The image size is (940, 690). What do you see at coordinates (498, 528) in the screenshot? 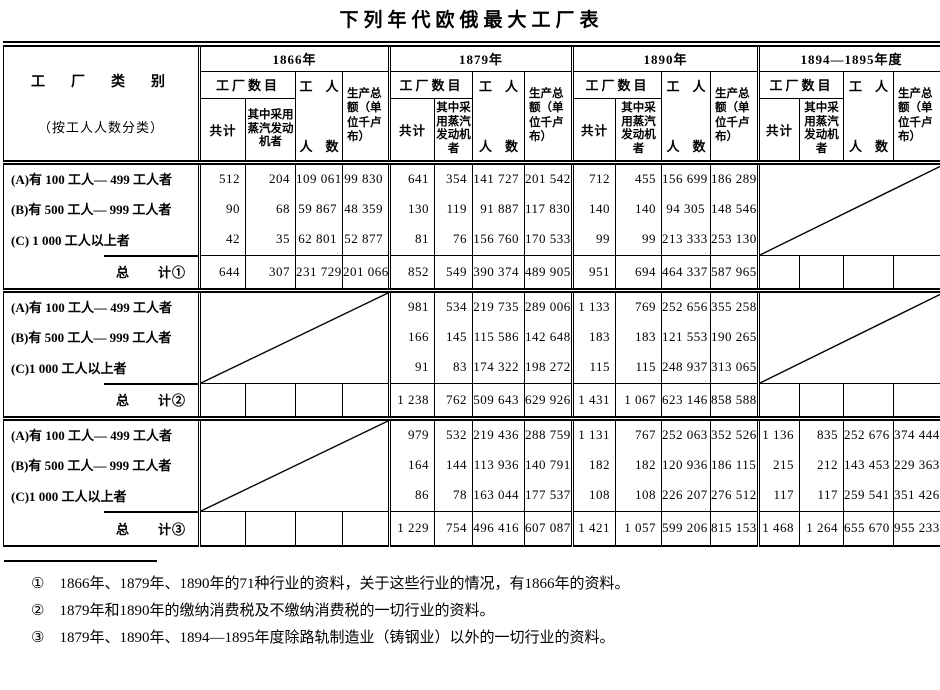
I see `total-cell: 496 416` at bounding box center [498, 528].